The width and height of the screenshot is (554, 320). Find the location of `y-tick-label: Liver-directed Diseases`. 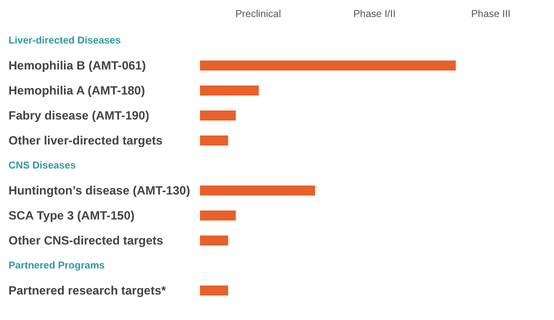

y-tick-label: Liver-directed Diseases is located at coordinates (65, 41).